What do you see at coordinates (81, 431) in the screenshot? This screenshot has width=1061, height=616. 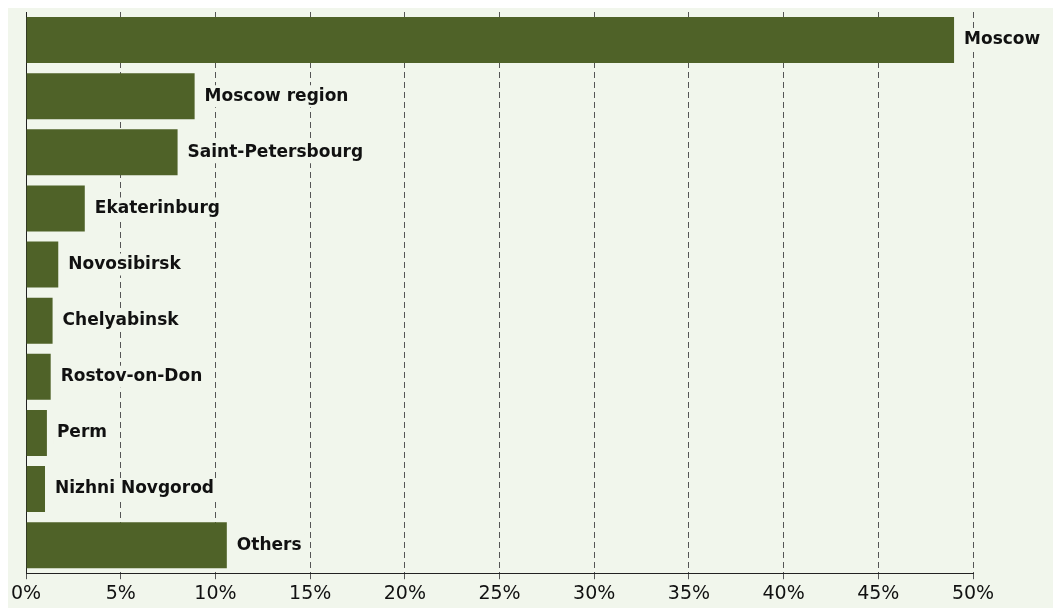 I see `y-tick-label: Perm` at bounding box center [81, 431].